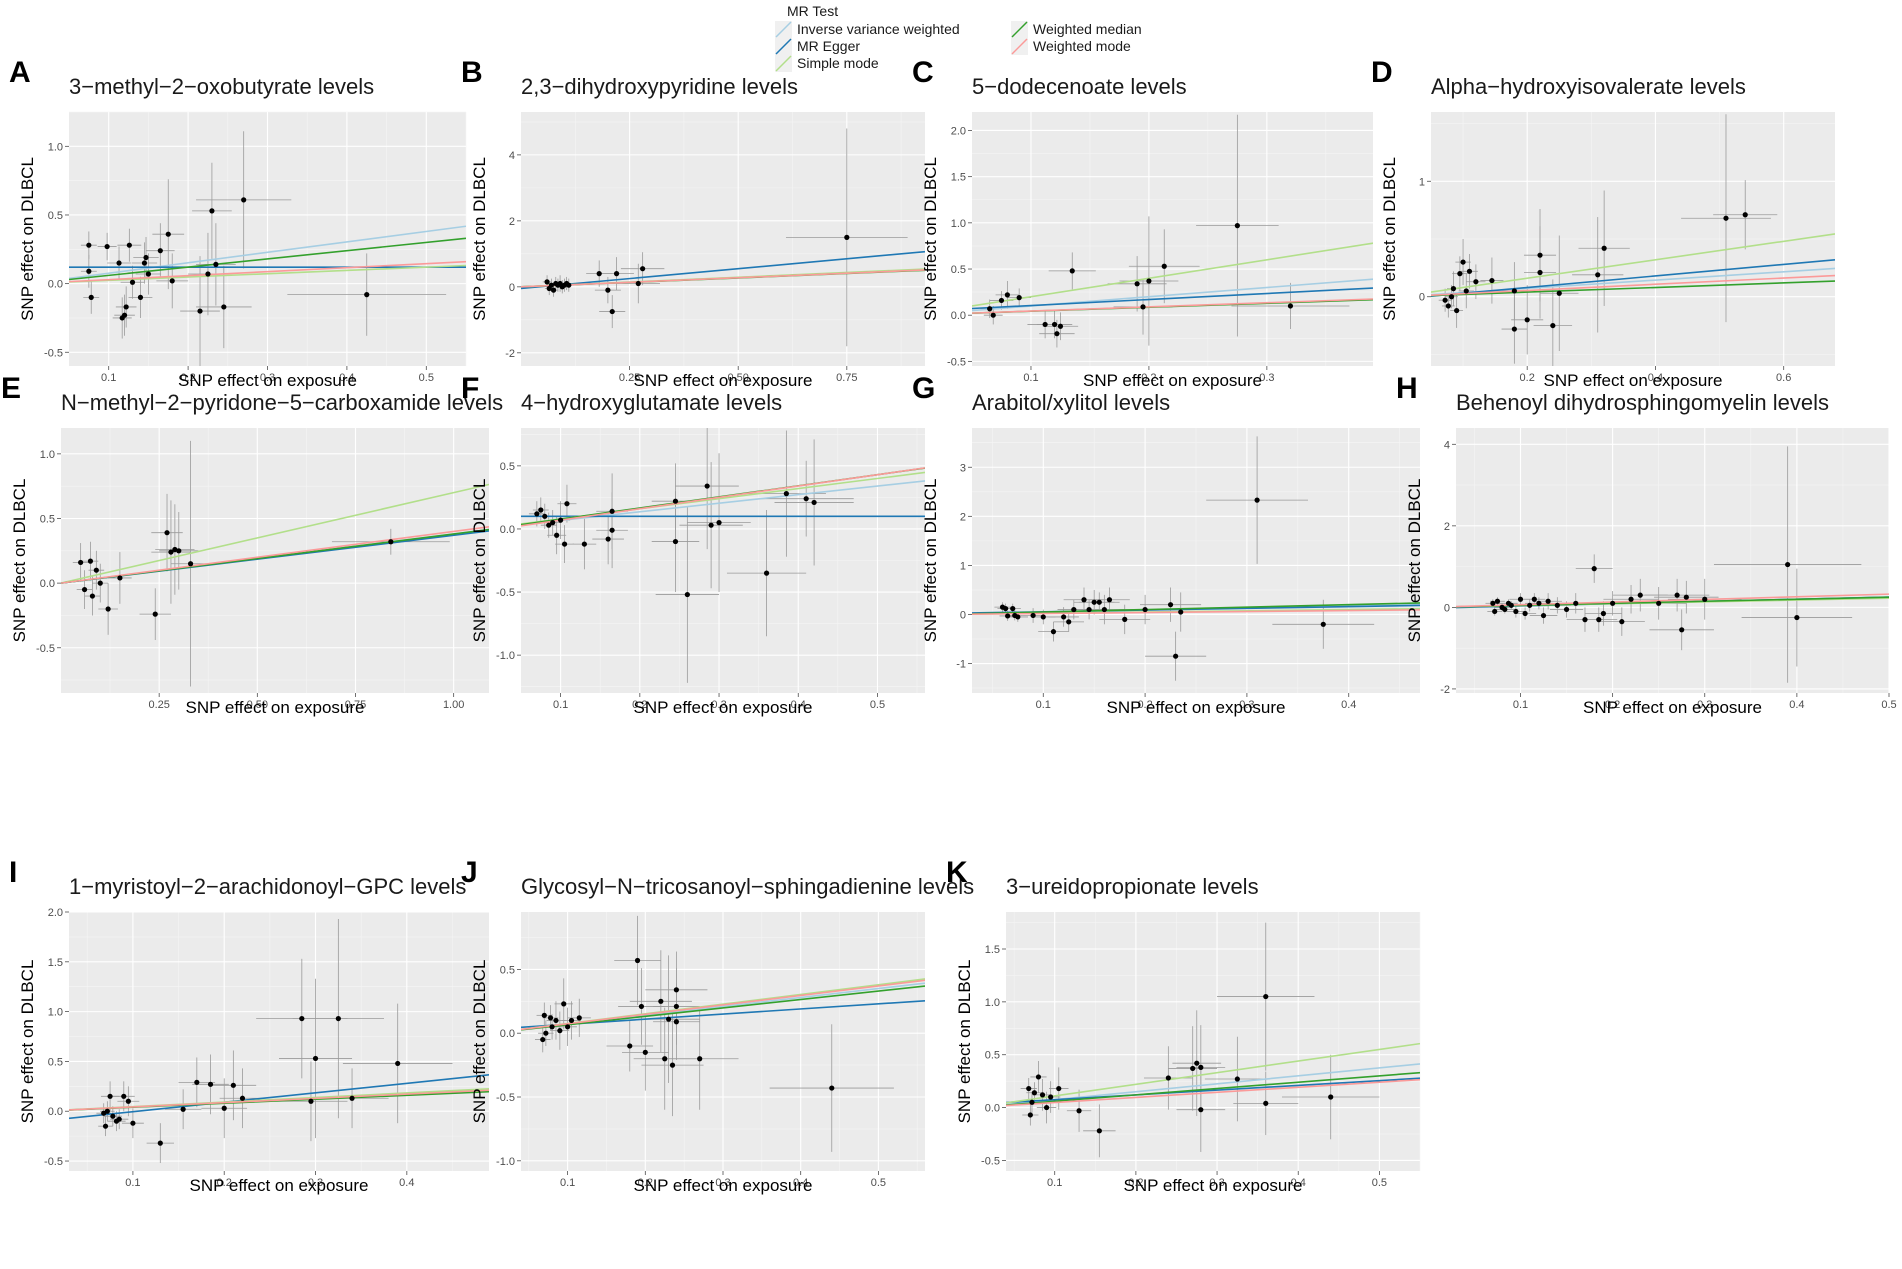  I want to click on panel-title: Alpha−hydroxyisovalerate levels, so click(1588, 86).